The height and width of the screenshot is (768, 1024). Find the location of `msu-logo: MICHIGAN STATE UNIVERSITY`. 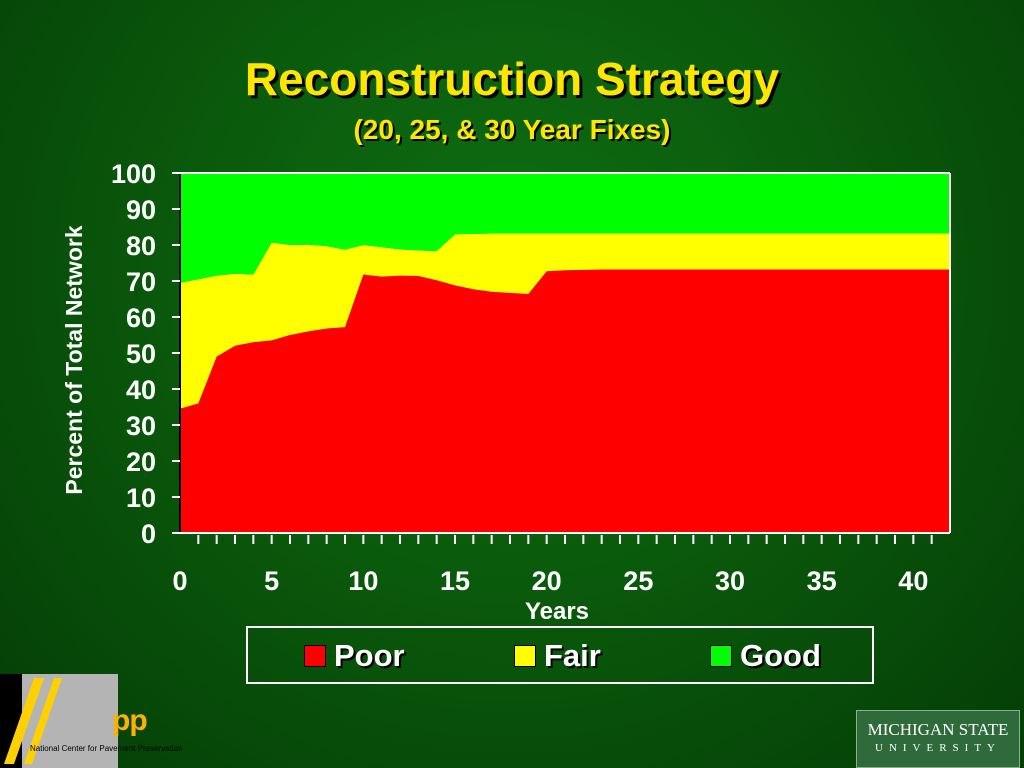

msu-logo: MICHIGAN STATE UNIVERSITY is located at coordinates (938, 739).